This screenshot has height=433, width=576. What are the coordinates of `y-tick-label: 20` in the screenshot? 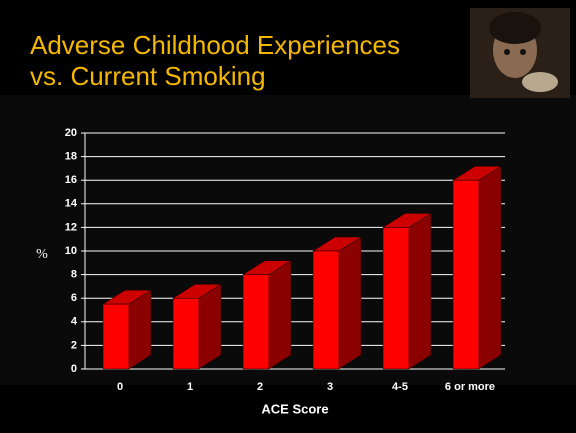 It's located at (71, 133).